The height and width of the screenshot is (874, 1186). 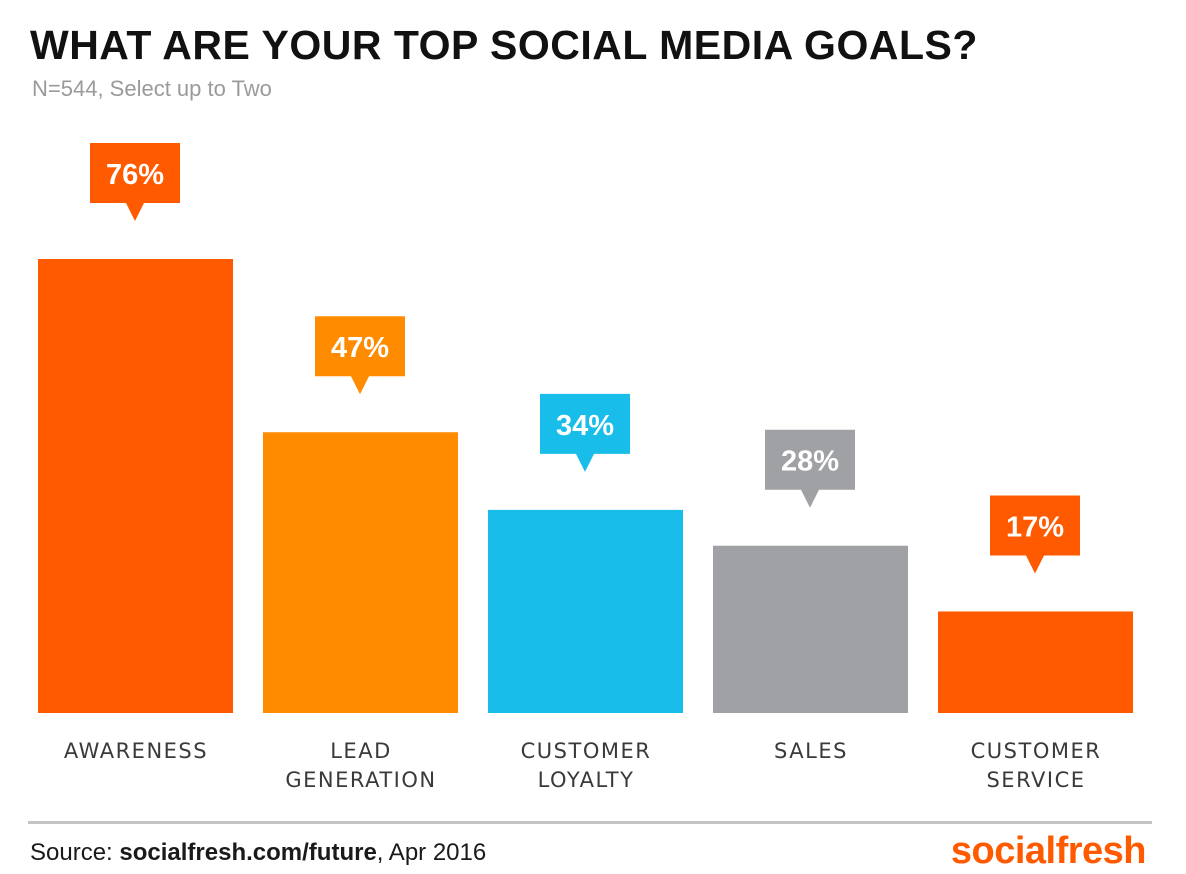 What do you see at coordinates (1048, 851) in the screenshot?
I see `brand-logo: socialfresh` at bounding box center [1048, 851].